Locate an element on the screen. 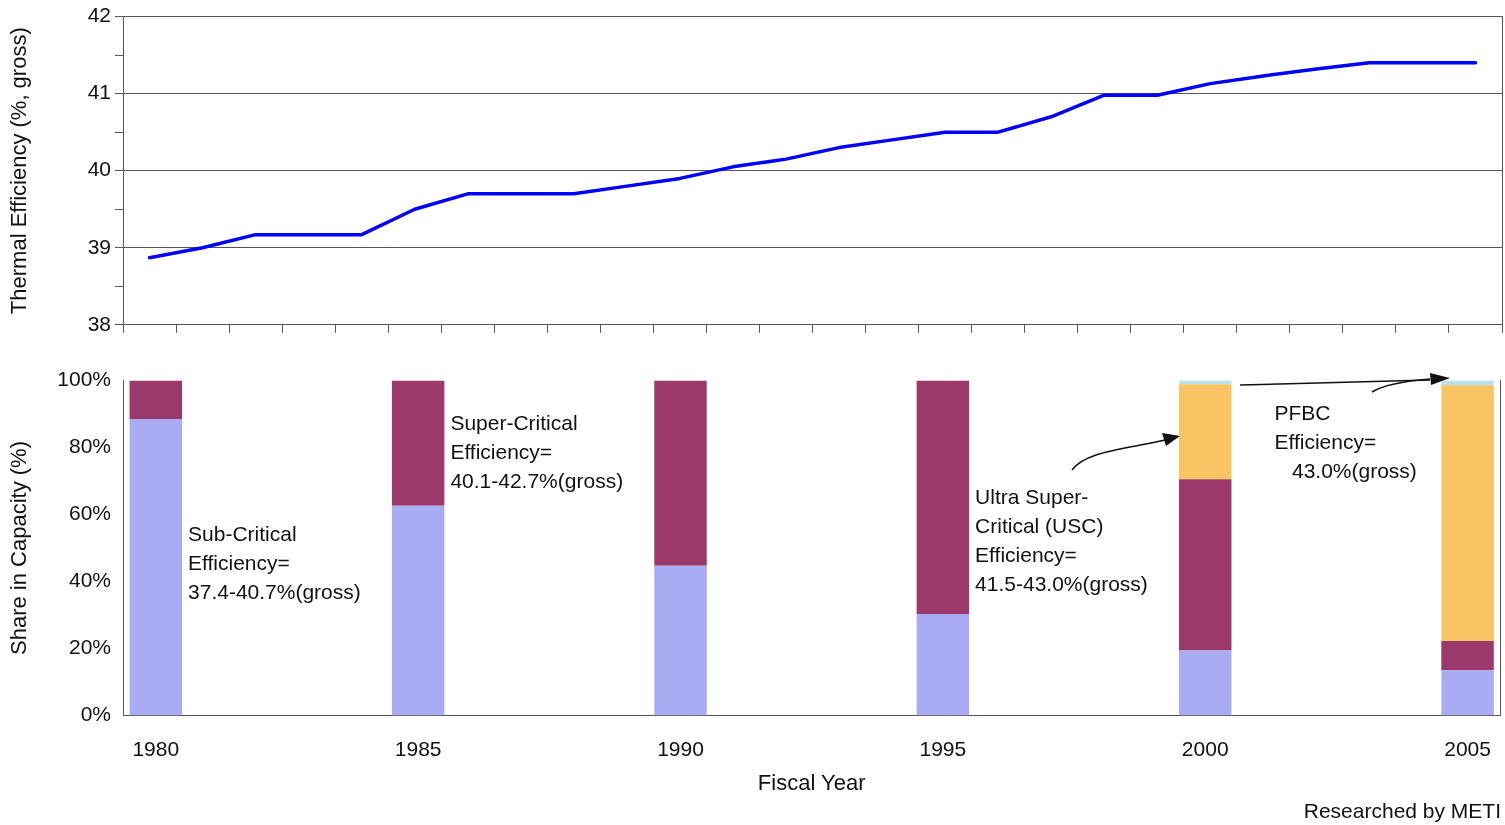 This screenshot has width=1505, height=825. y-tick-label: 60% is located at coordinates (89, 513).